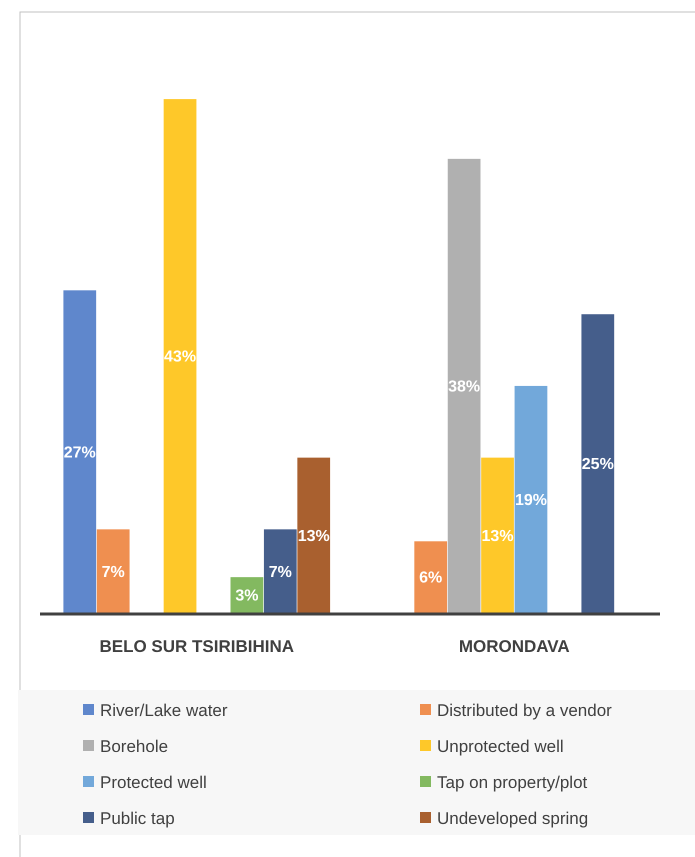 This screenshot has width=695, height=857. I want to click on legend-label: Unprotected well, so click(500, 746).